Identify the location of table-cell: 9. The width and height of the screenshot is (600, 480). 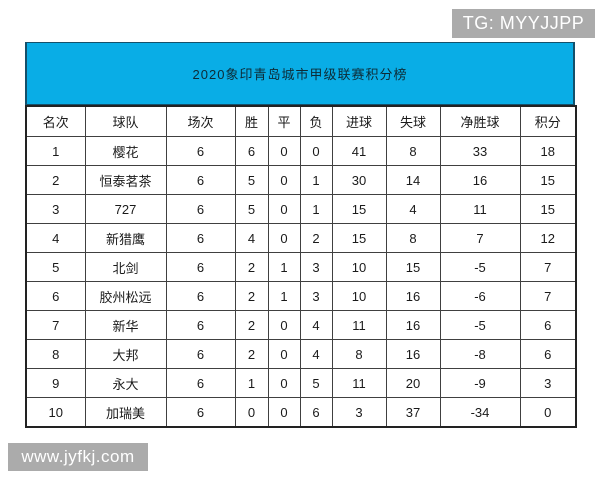
(55, 383).